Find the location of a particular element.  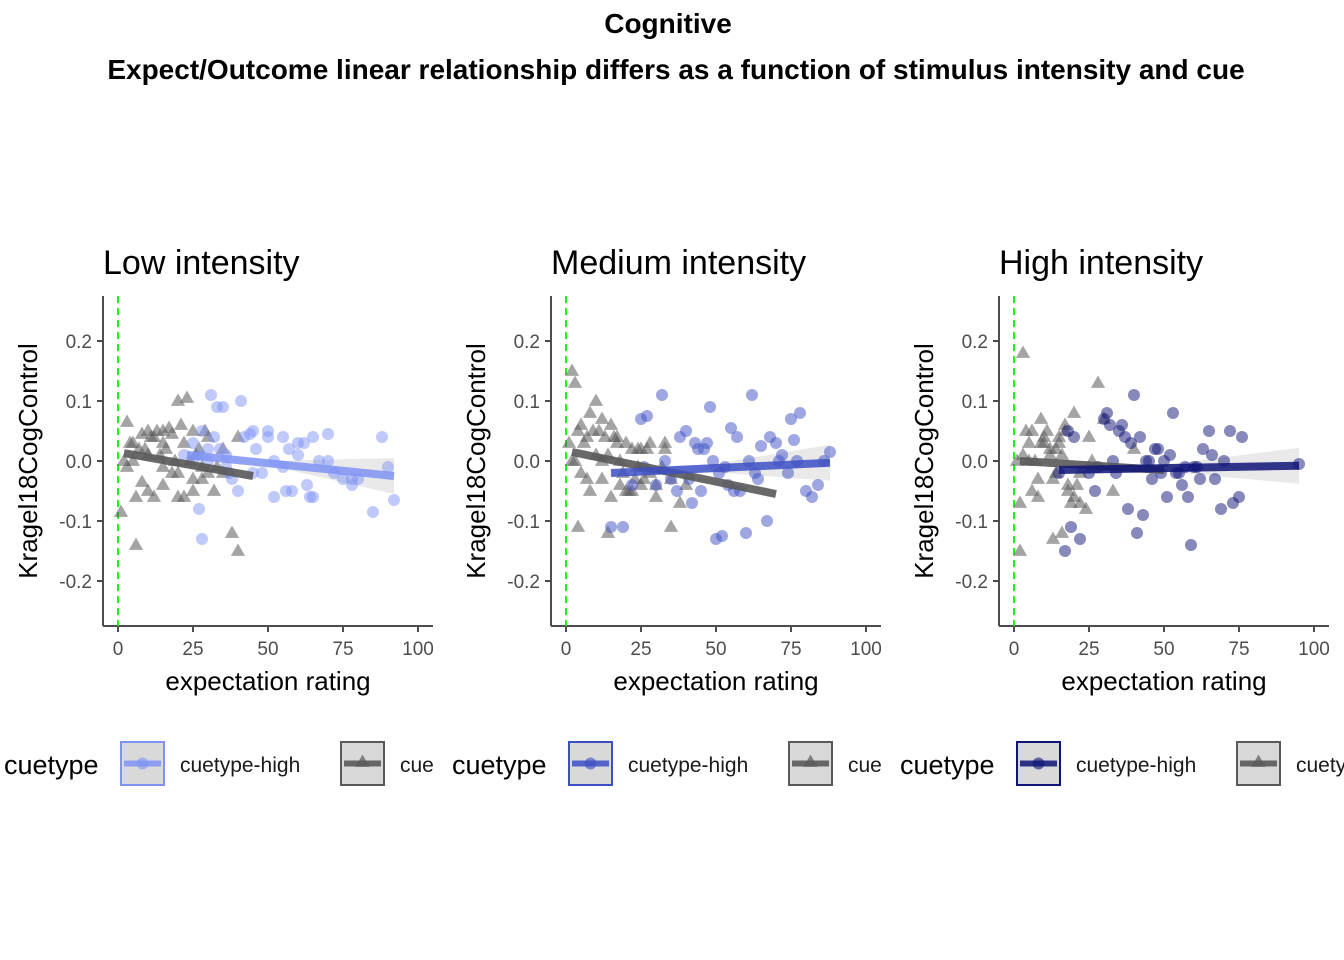

y-tick-label: 0.2 is located at coordinates (527, 342).